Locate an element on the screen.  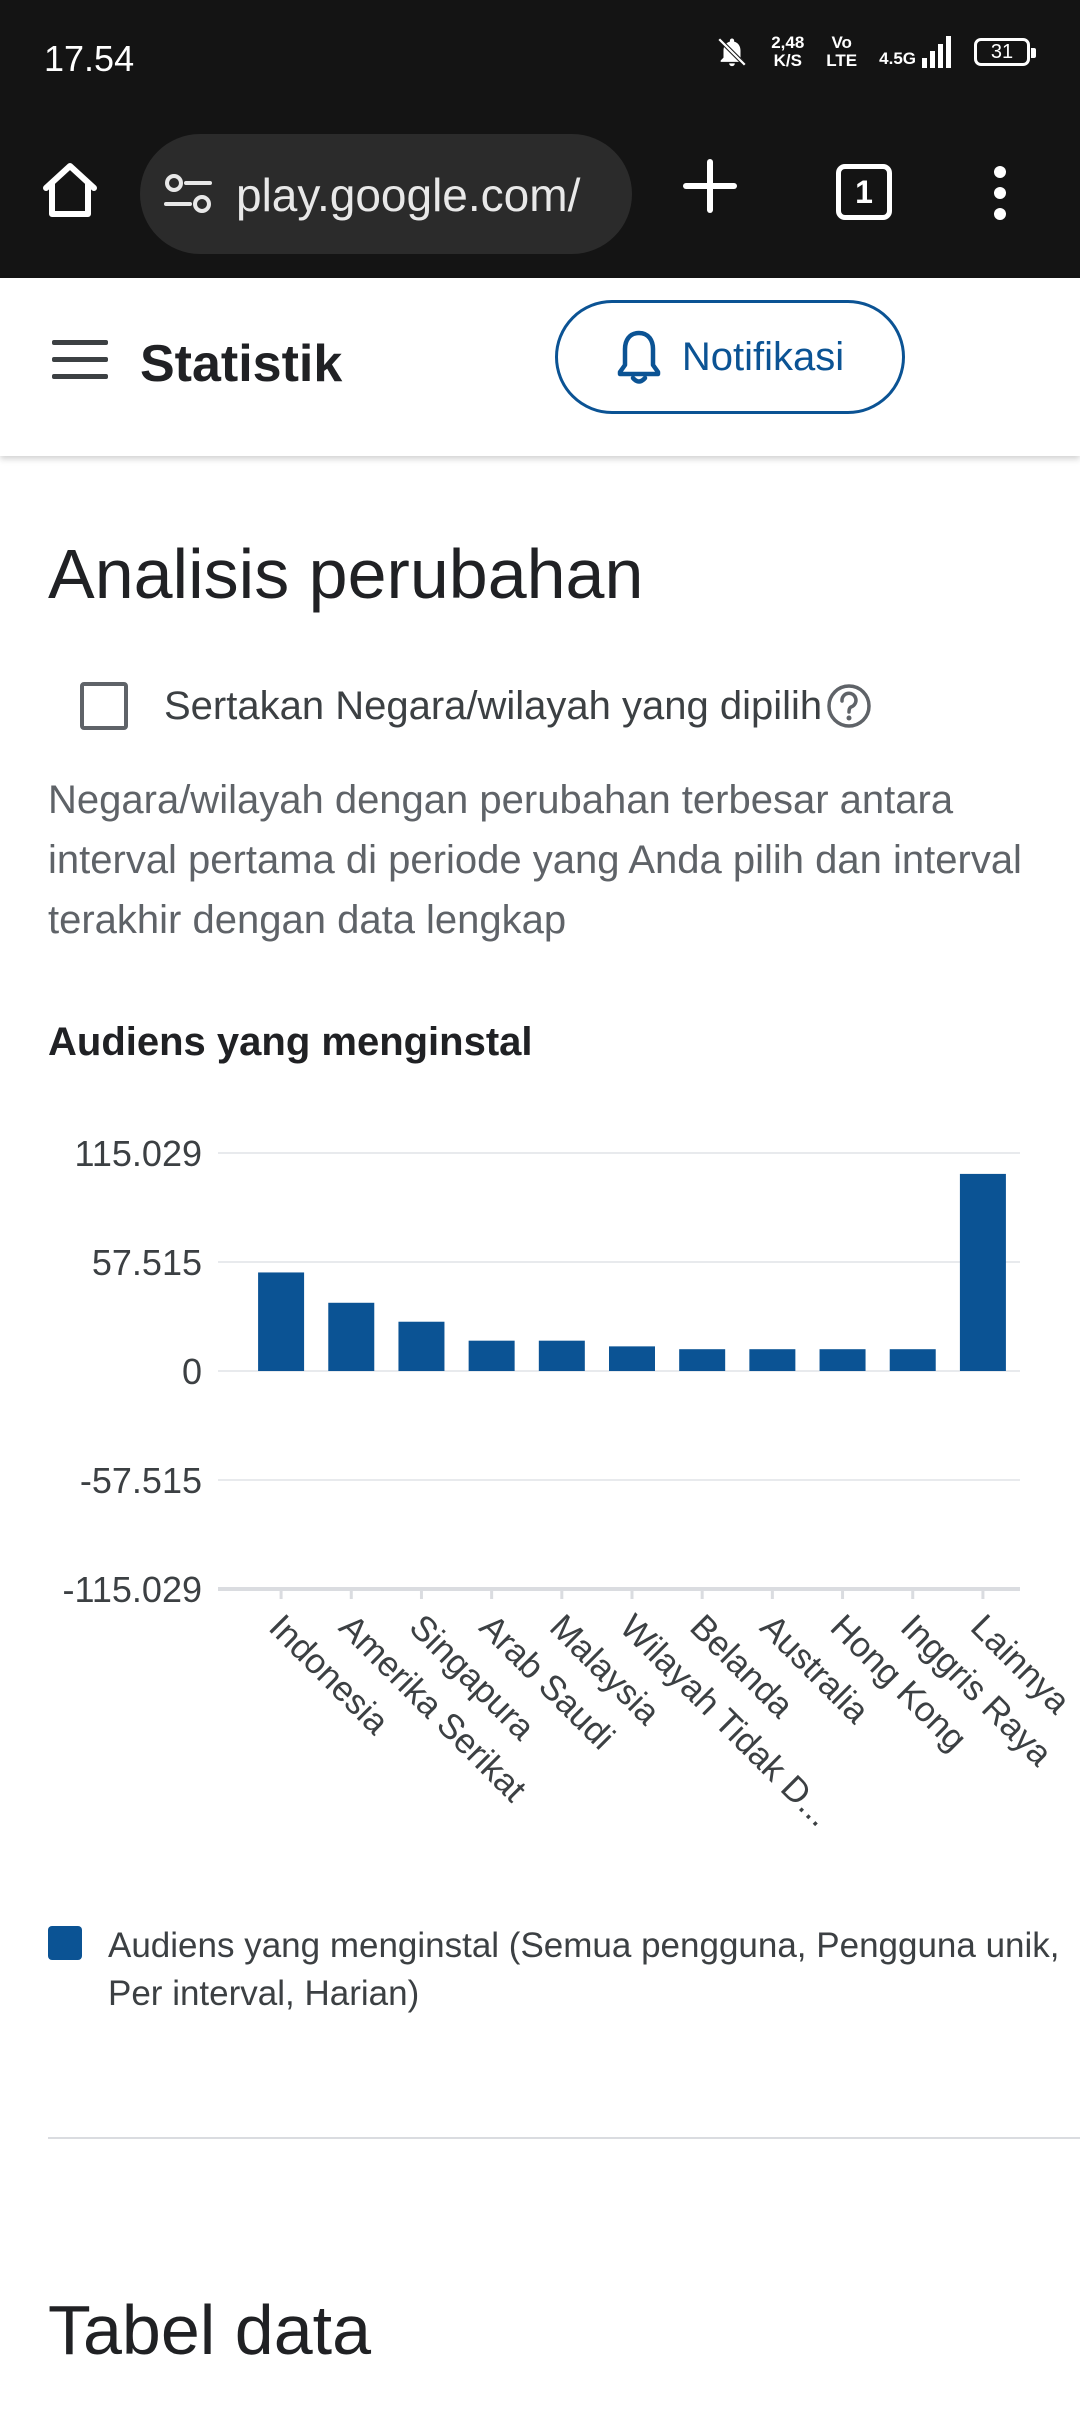
status-bar: 17.54 2,48 K/S Vo LTE 4.5G 31 is located at coordinates (540, 60).